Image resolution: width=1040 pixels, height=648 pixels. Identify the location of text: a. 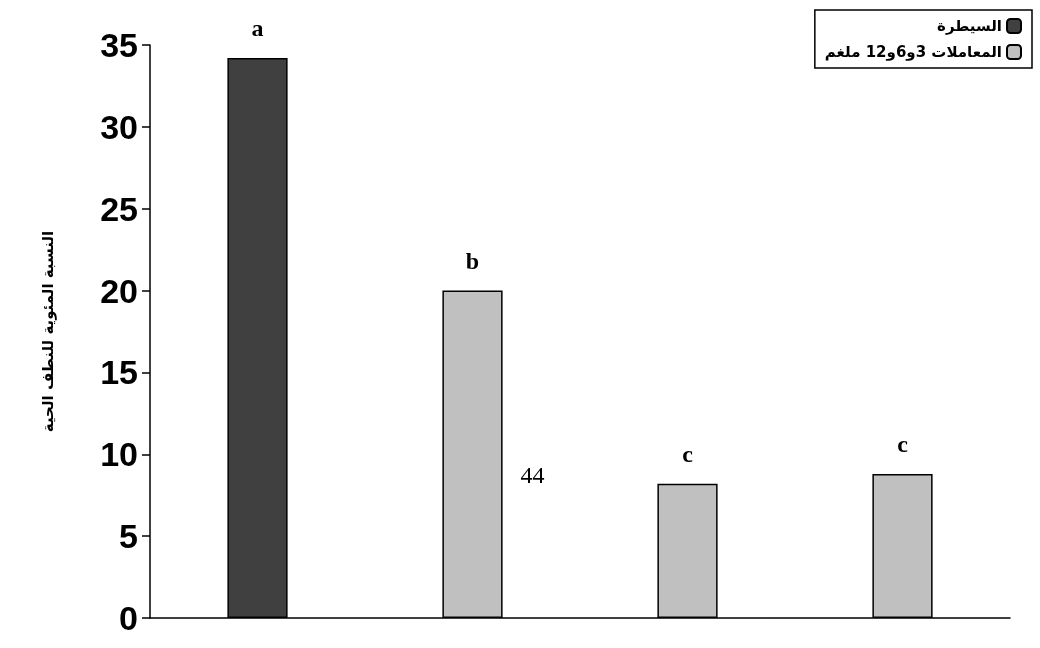
(257, 28).